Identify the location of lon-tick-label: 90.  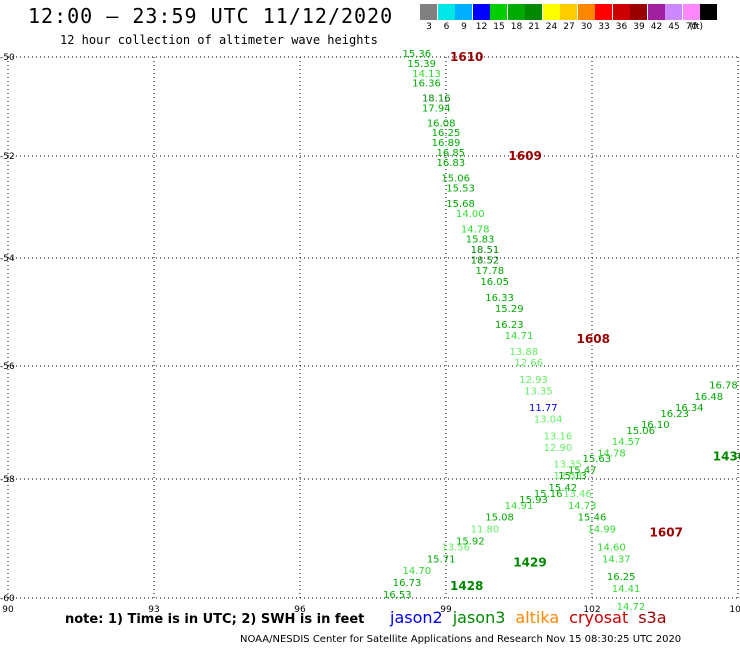
(8, 610).